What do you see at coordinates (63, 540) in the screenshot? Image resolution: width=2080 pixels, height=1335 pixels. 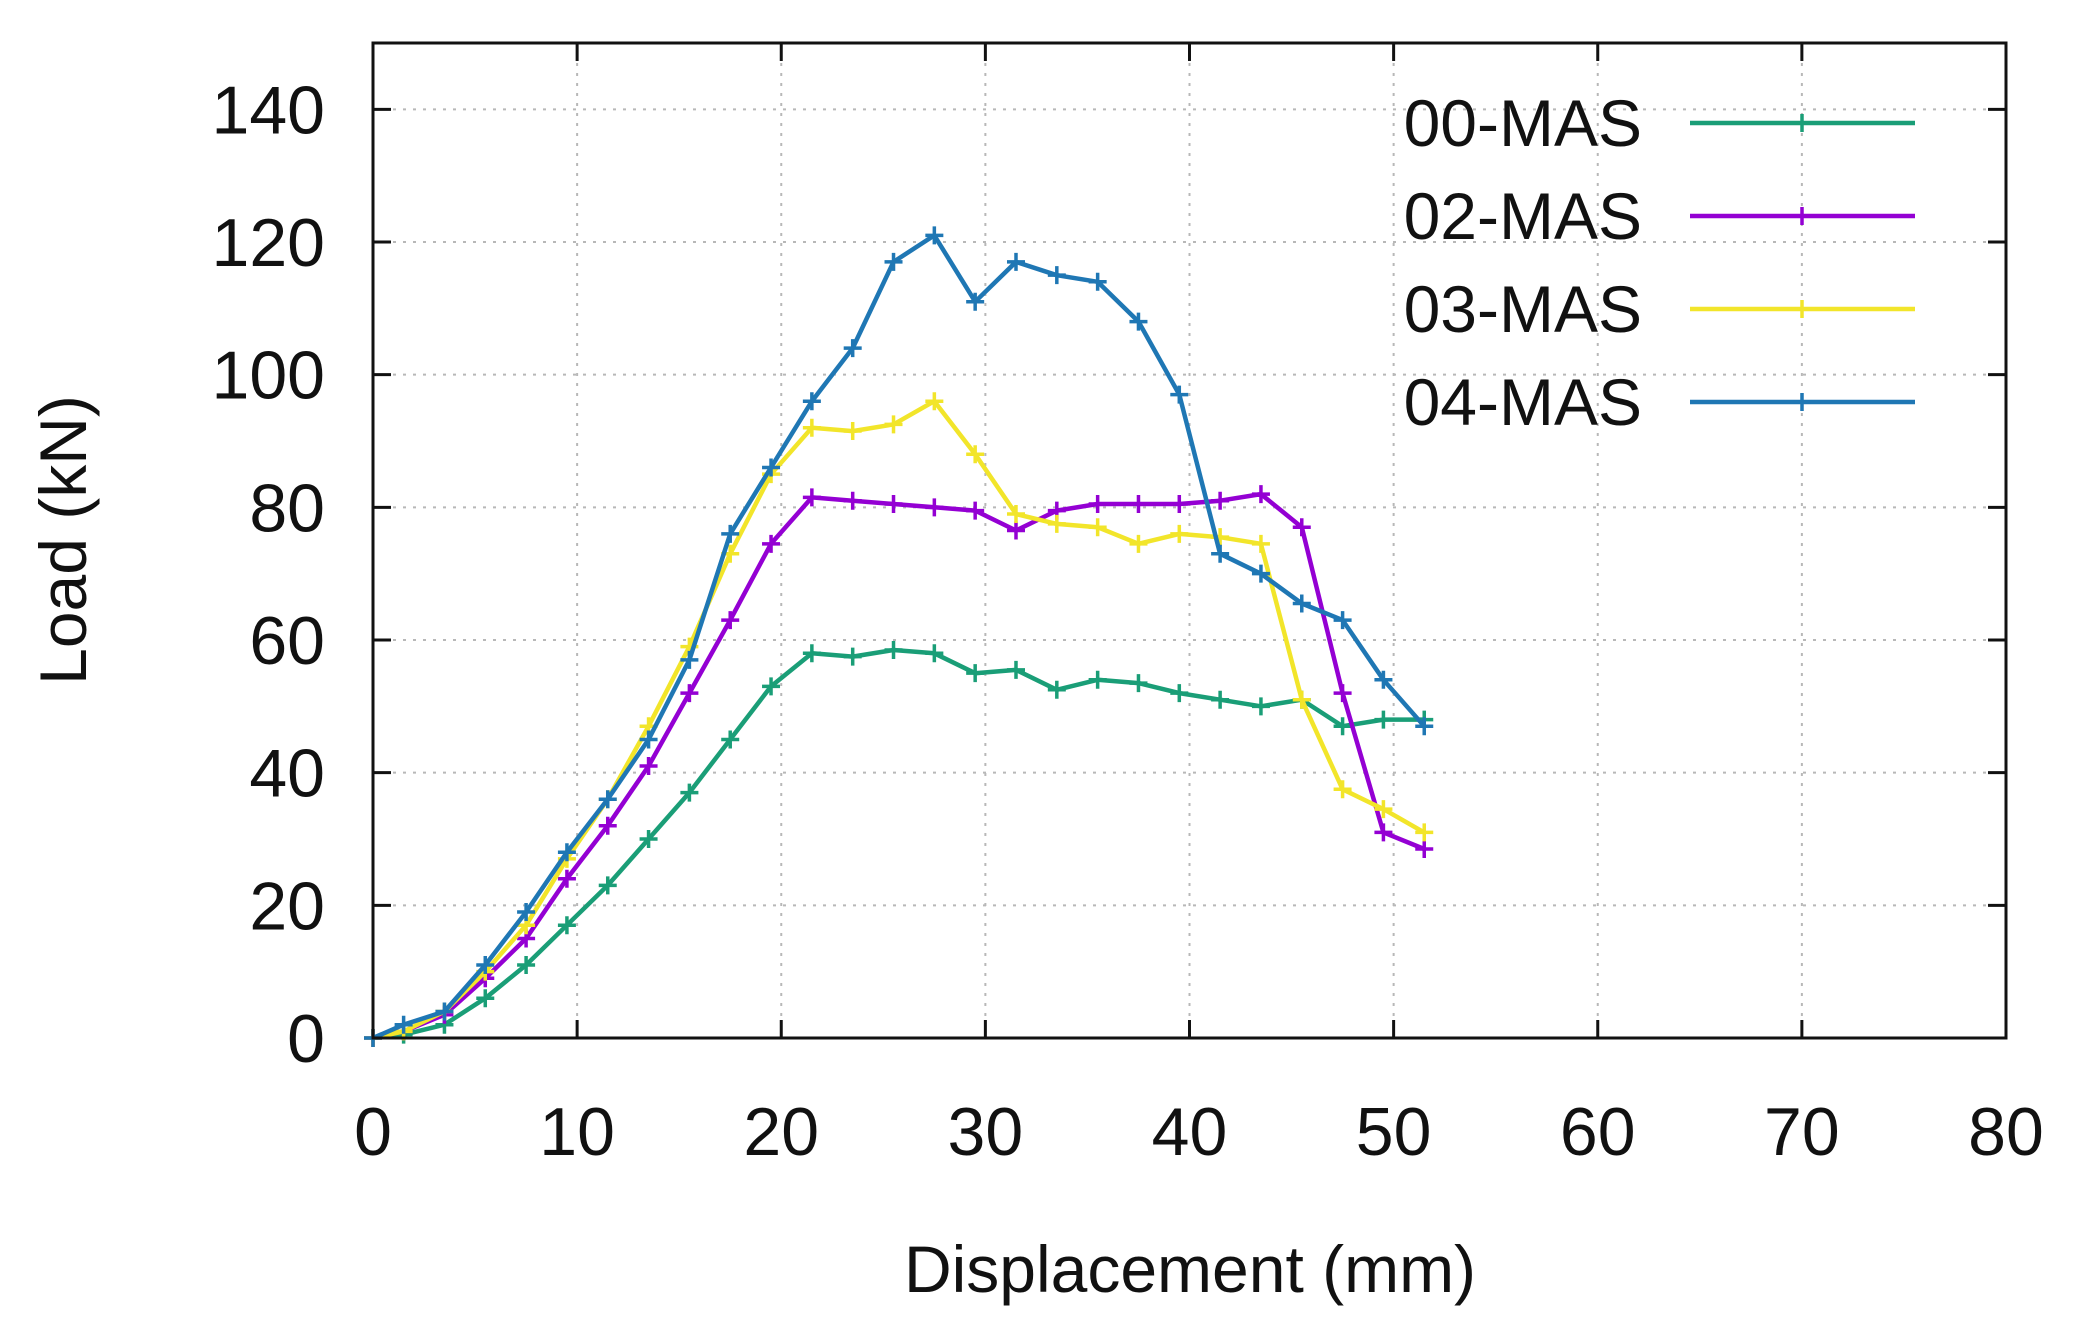 I see `y-axis-label: Load (kN)` at bounding box center [63, 540].